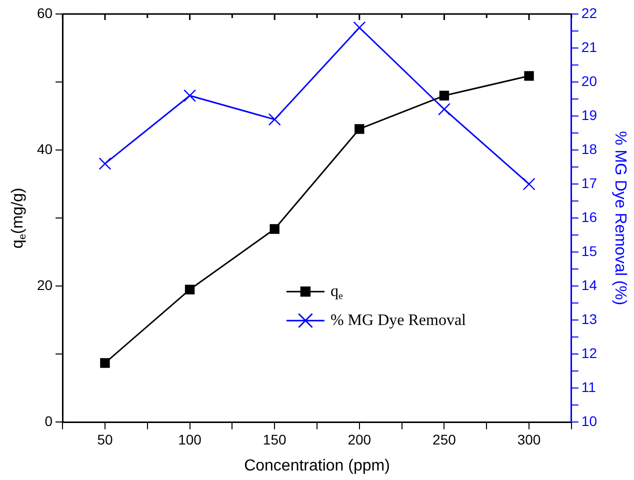  Describe the element at coordinates (588, 387) in the screenshot. I see `y2-tick-label: 11` at that location.